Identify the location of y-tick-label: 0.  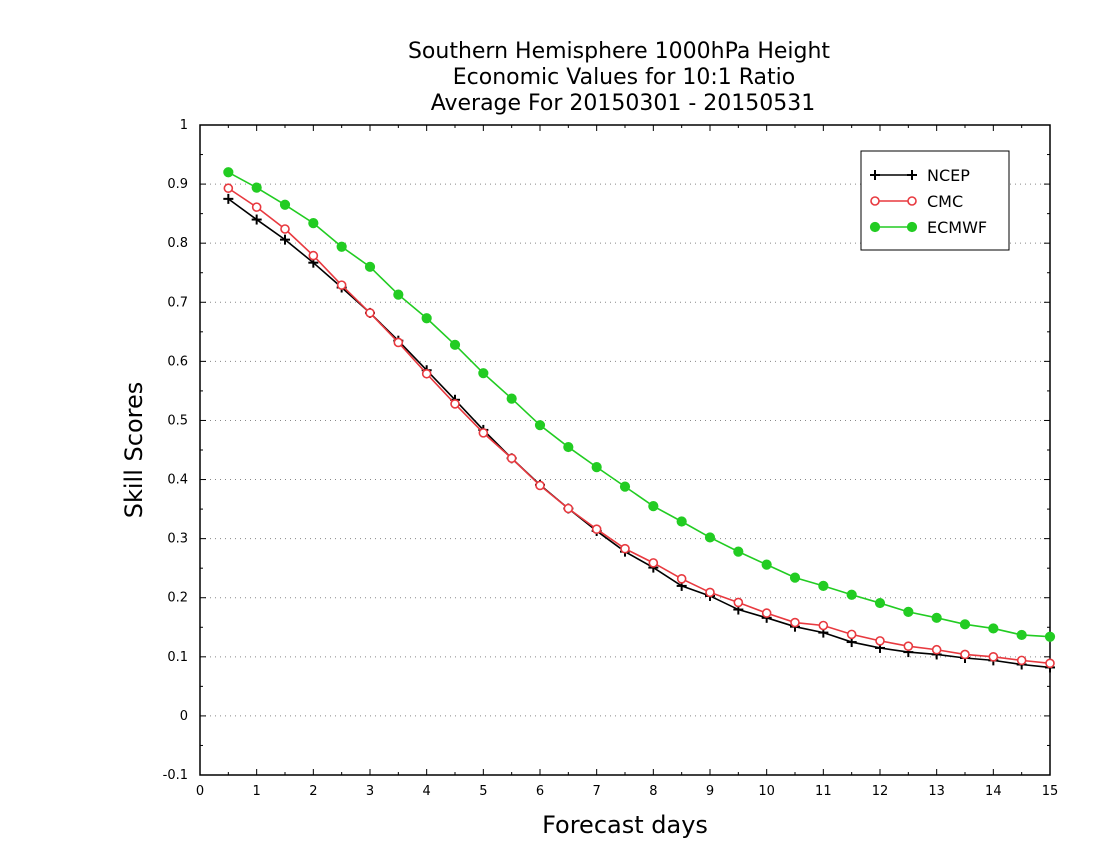
(184, 716).